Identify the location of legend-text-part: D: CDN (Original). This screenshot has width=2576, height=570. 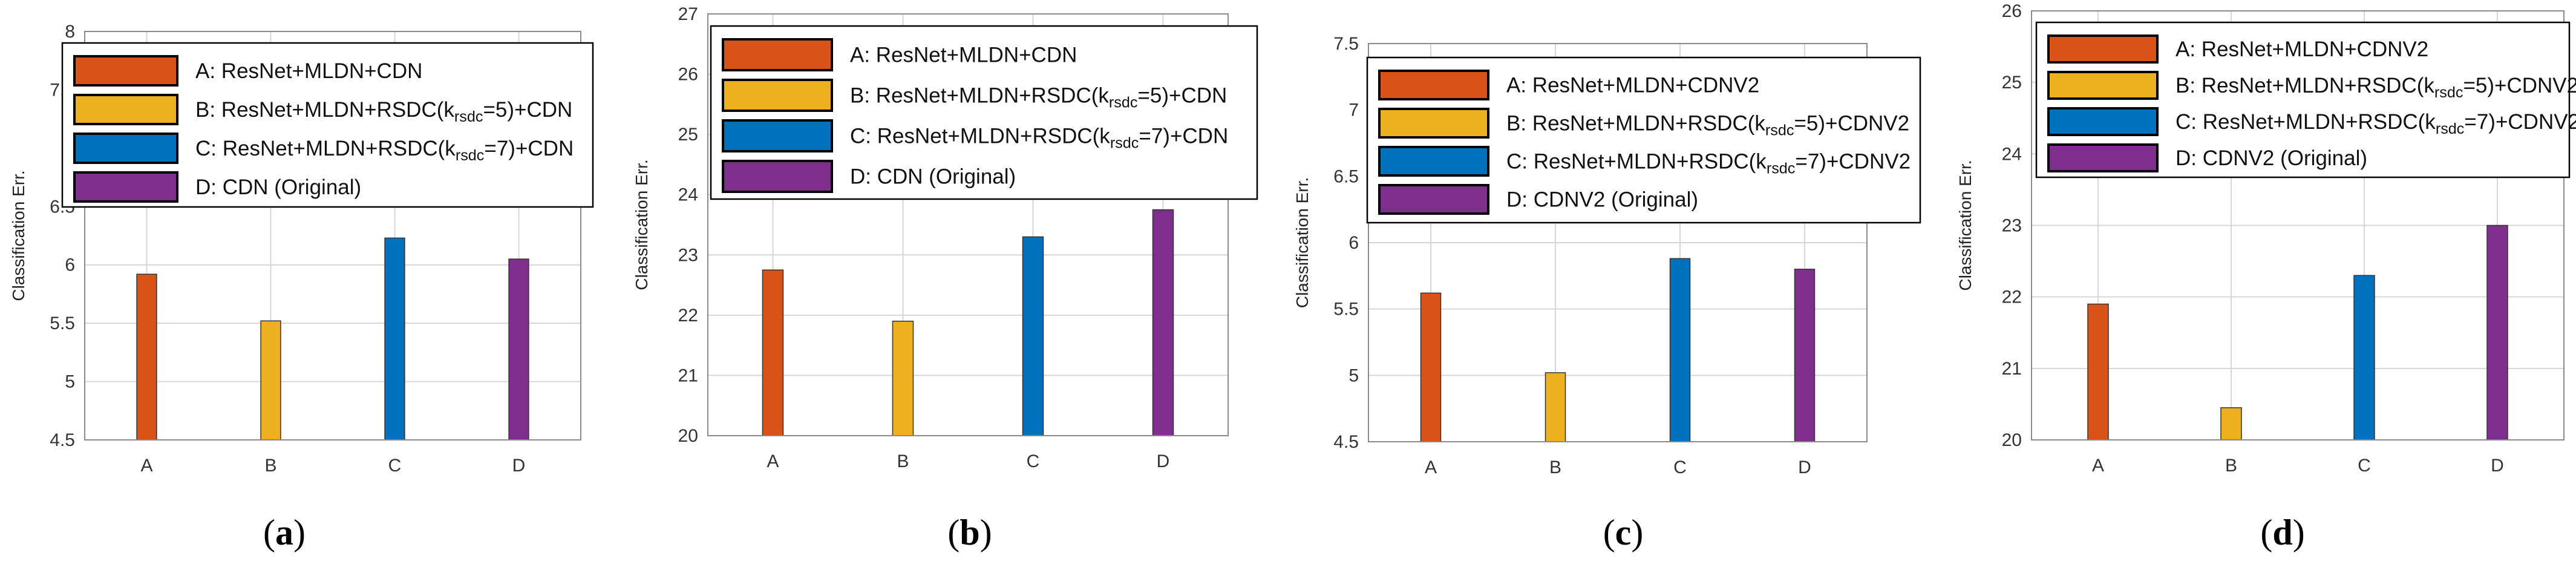
(933, 177).